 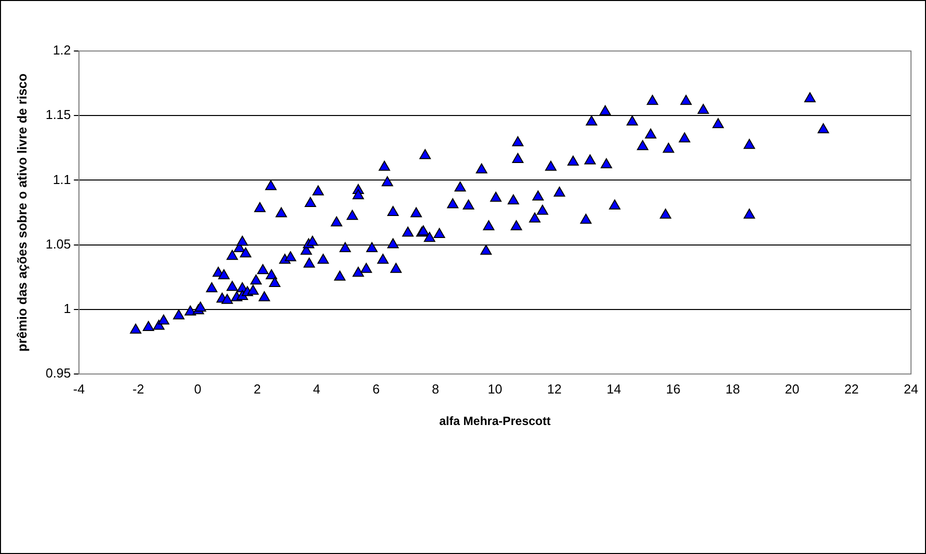 What do you see at coordinates (911, 388) in the screenshot?
I see `x-tick-label: 24` at bounding box center [911, 388].